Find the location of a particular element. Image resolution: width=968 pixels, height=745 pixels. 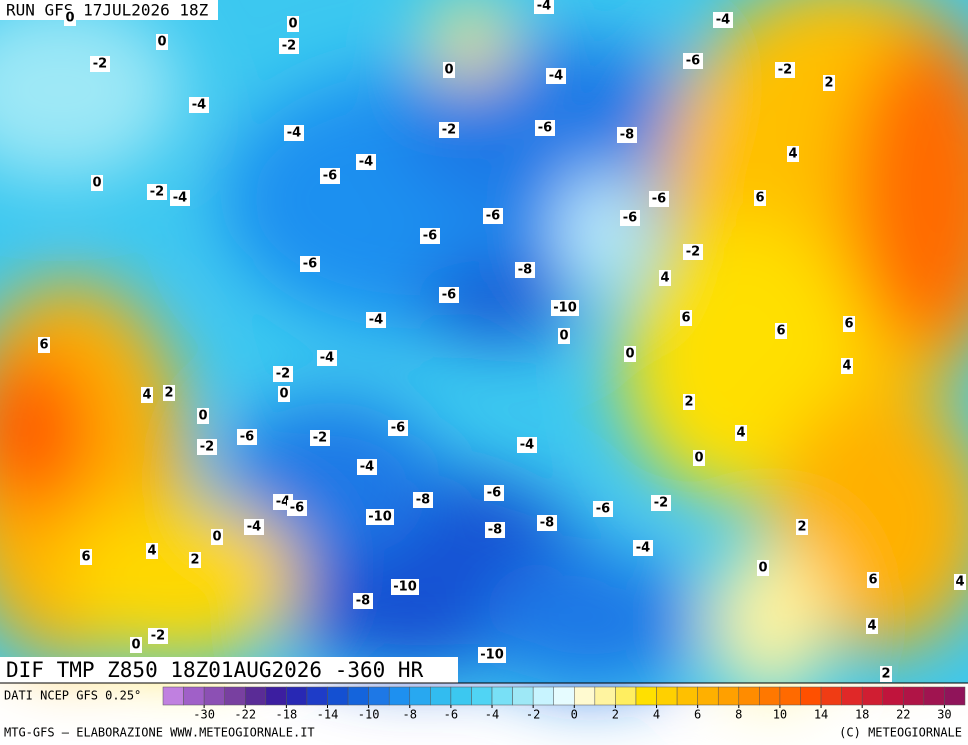

colorbar-label: -14 is located at coordinates (328, 715).